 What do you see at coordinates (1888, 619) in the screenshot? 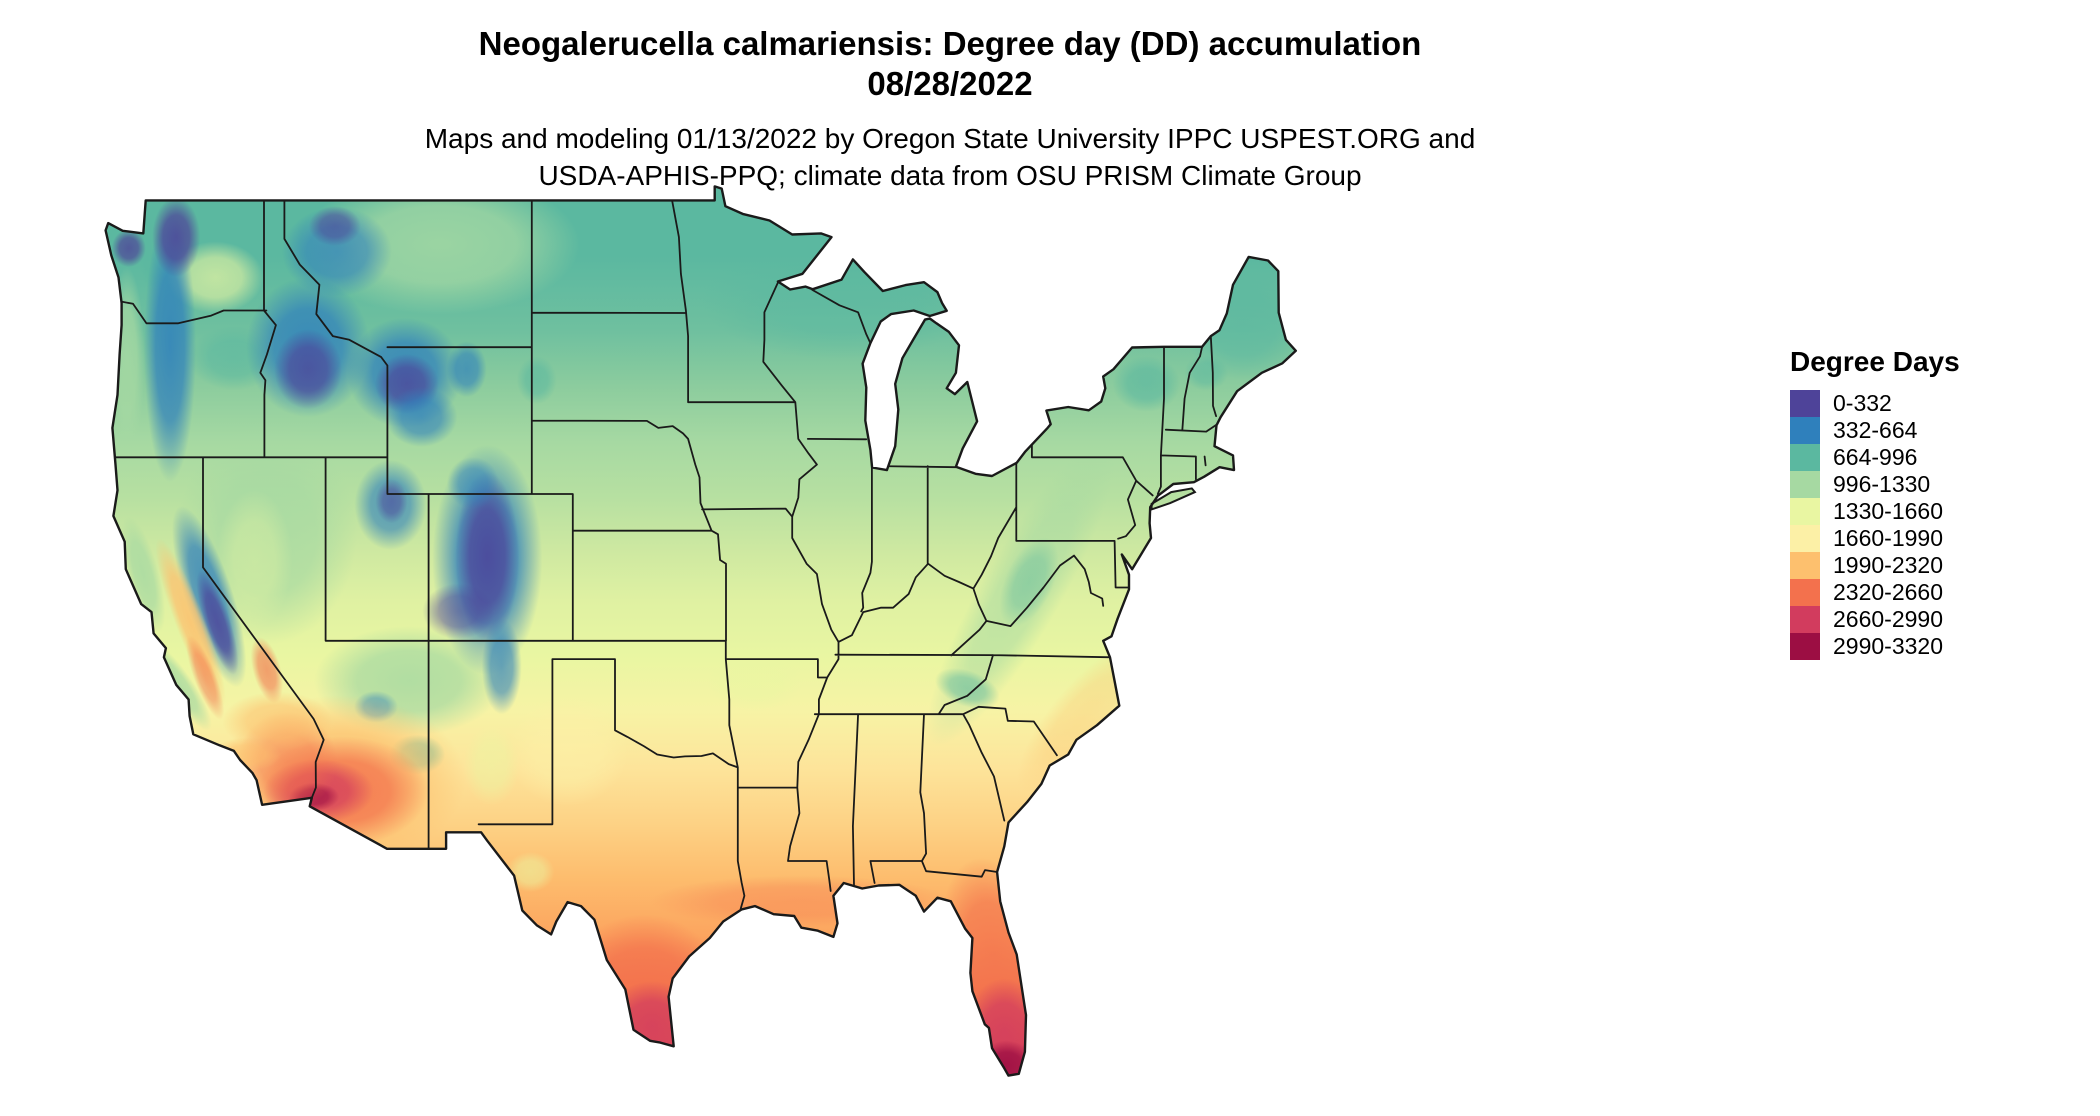
I see `legend-label: 2660-2990` at bounding box center [1888, 619].